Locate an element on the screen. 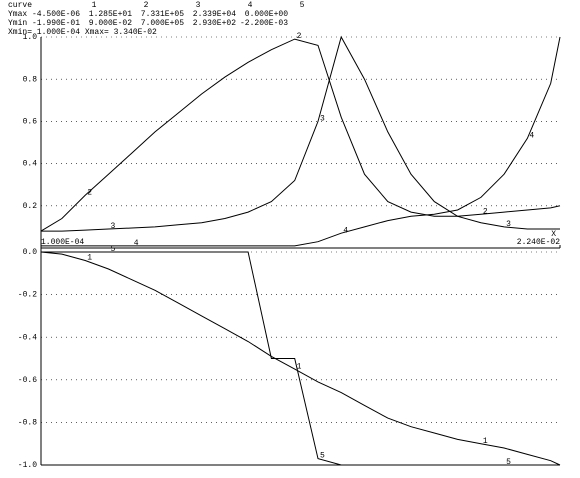 The width and height of the screenshot is (580, 478). header-curve: 1 is located at coordinates (94, 5).